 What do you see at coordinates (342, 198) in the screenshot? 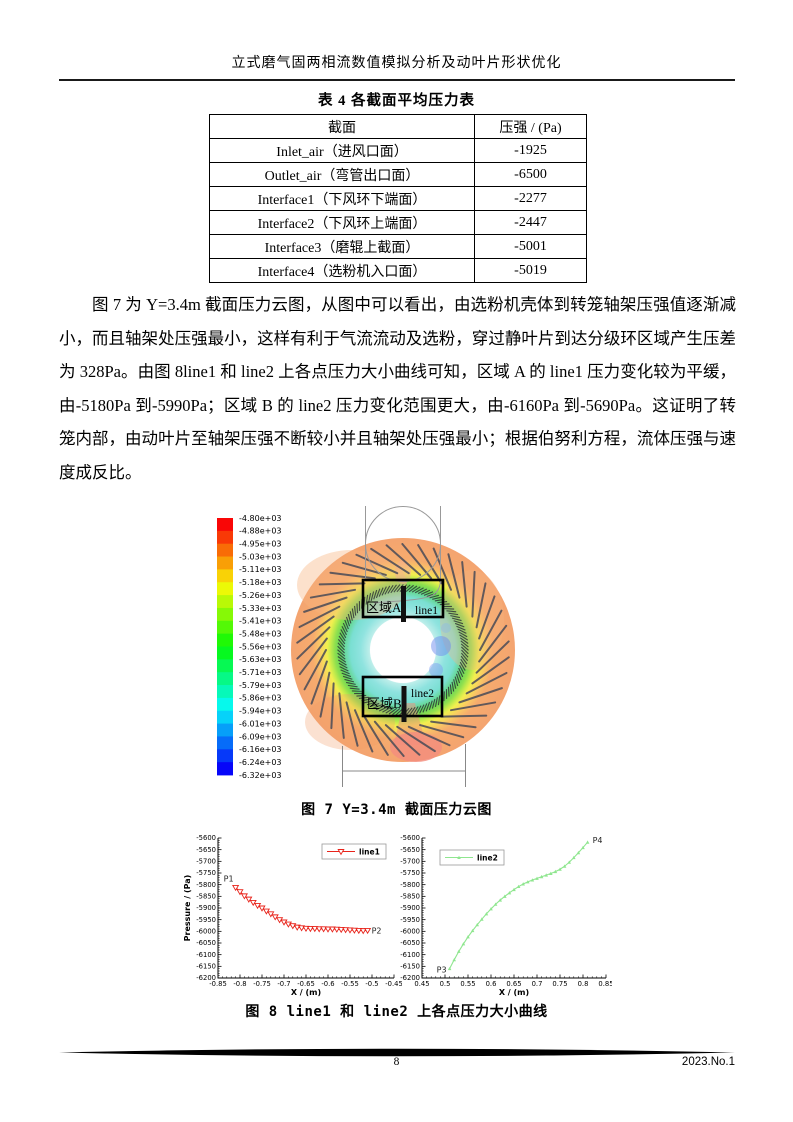
I see `cell-section: Interface1（下风环下端面）` at bounding box center [342, 198].